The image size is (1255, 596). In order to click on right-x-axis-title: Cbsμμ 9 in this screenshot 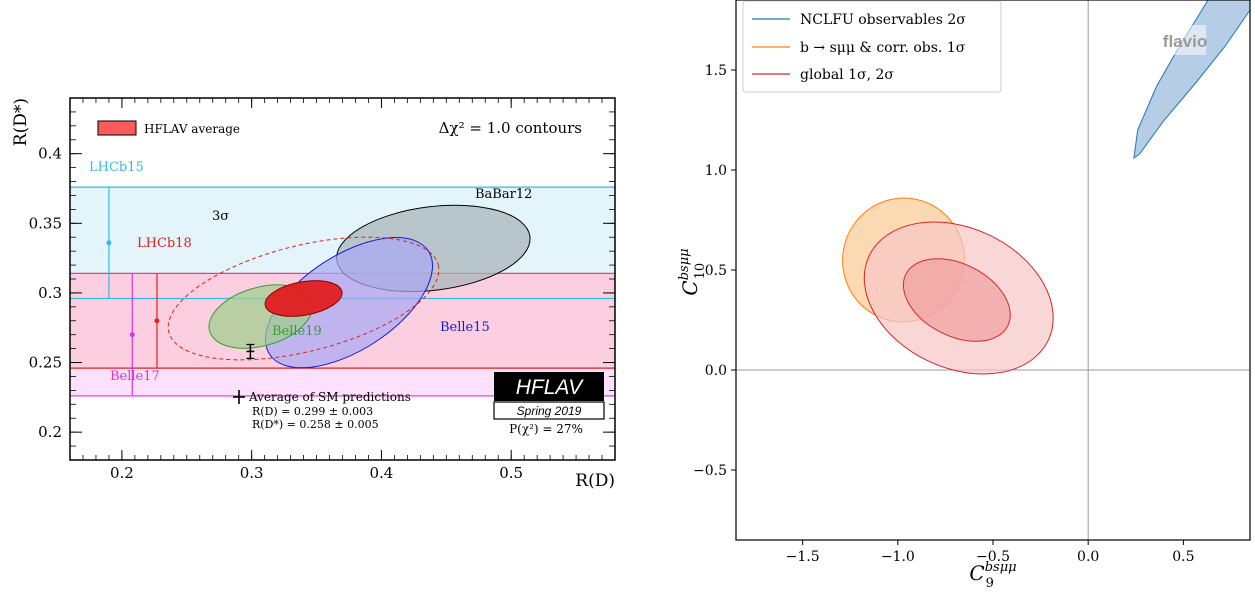, I will do `click(992, 575)`.